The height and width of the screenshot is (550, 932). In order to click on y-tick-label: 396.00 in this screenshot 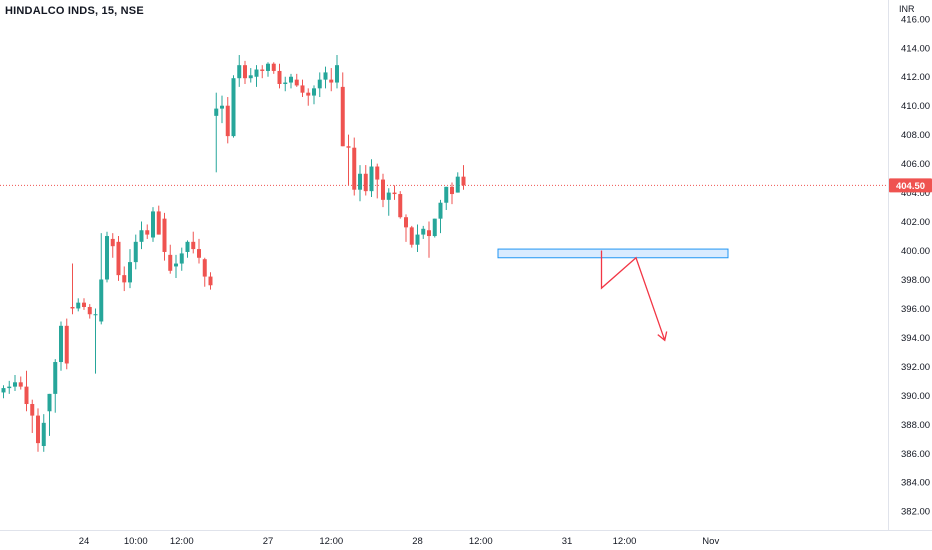, I will do `click(915, 309)`.